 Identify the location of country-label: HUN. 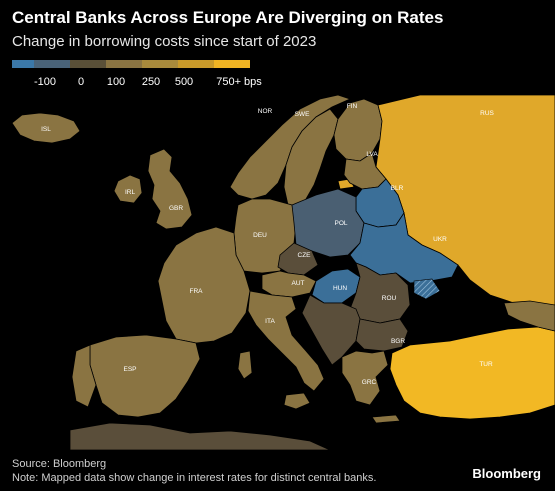
(340, 288).